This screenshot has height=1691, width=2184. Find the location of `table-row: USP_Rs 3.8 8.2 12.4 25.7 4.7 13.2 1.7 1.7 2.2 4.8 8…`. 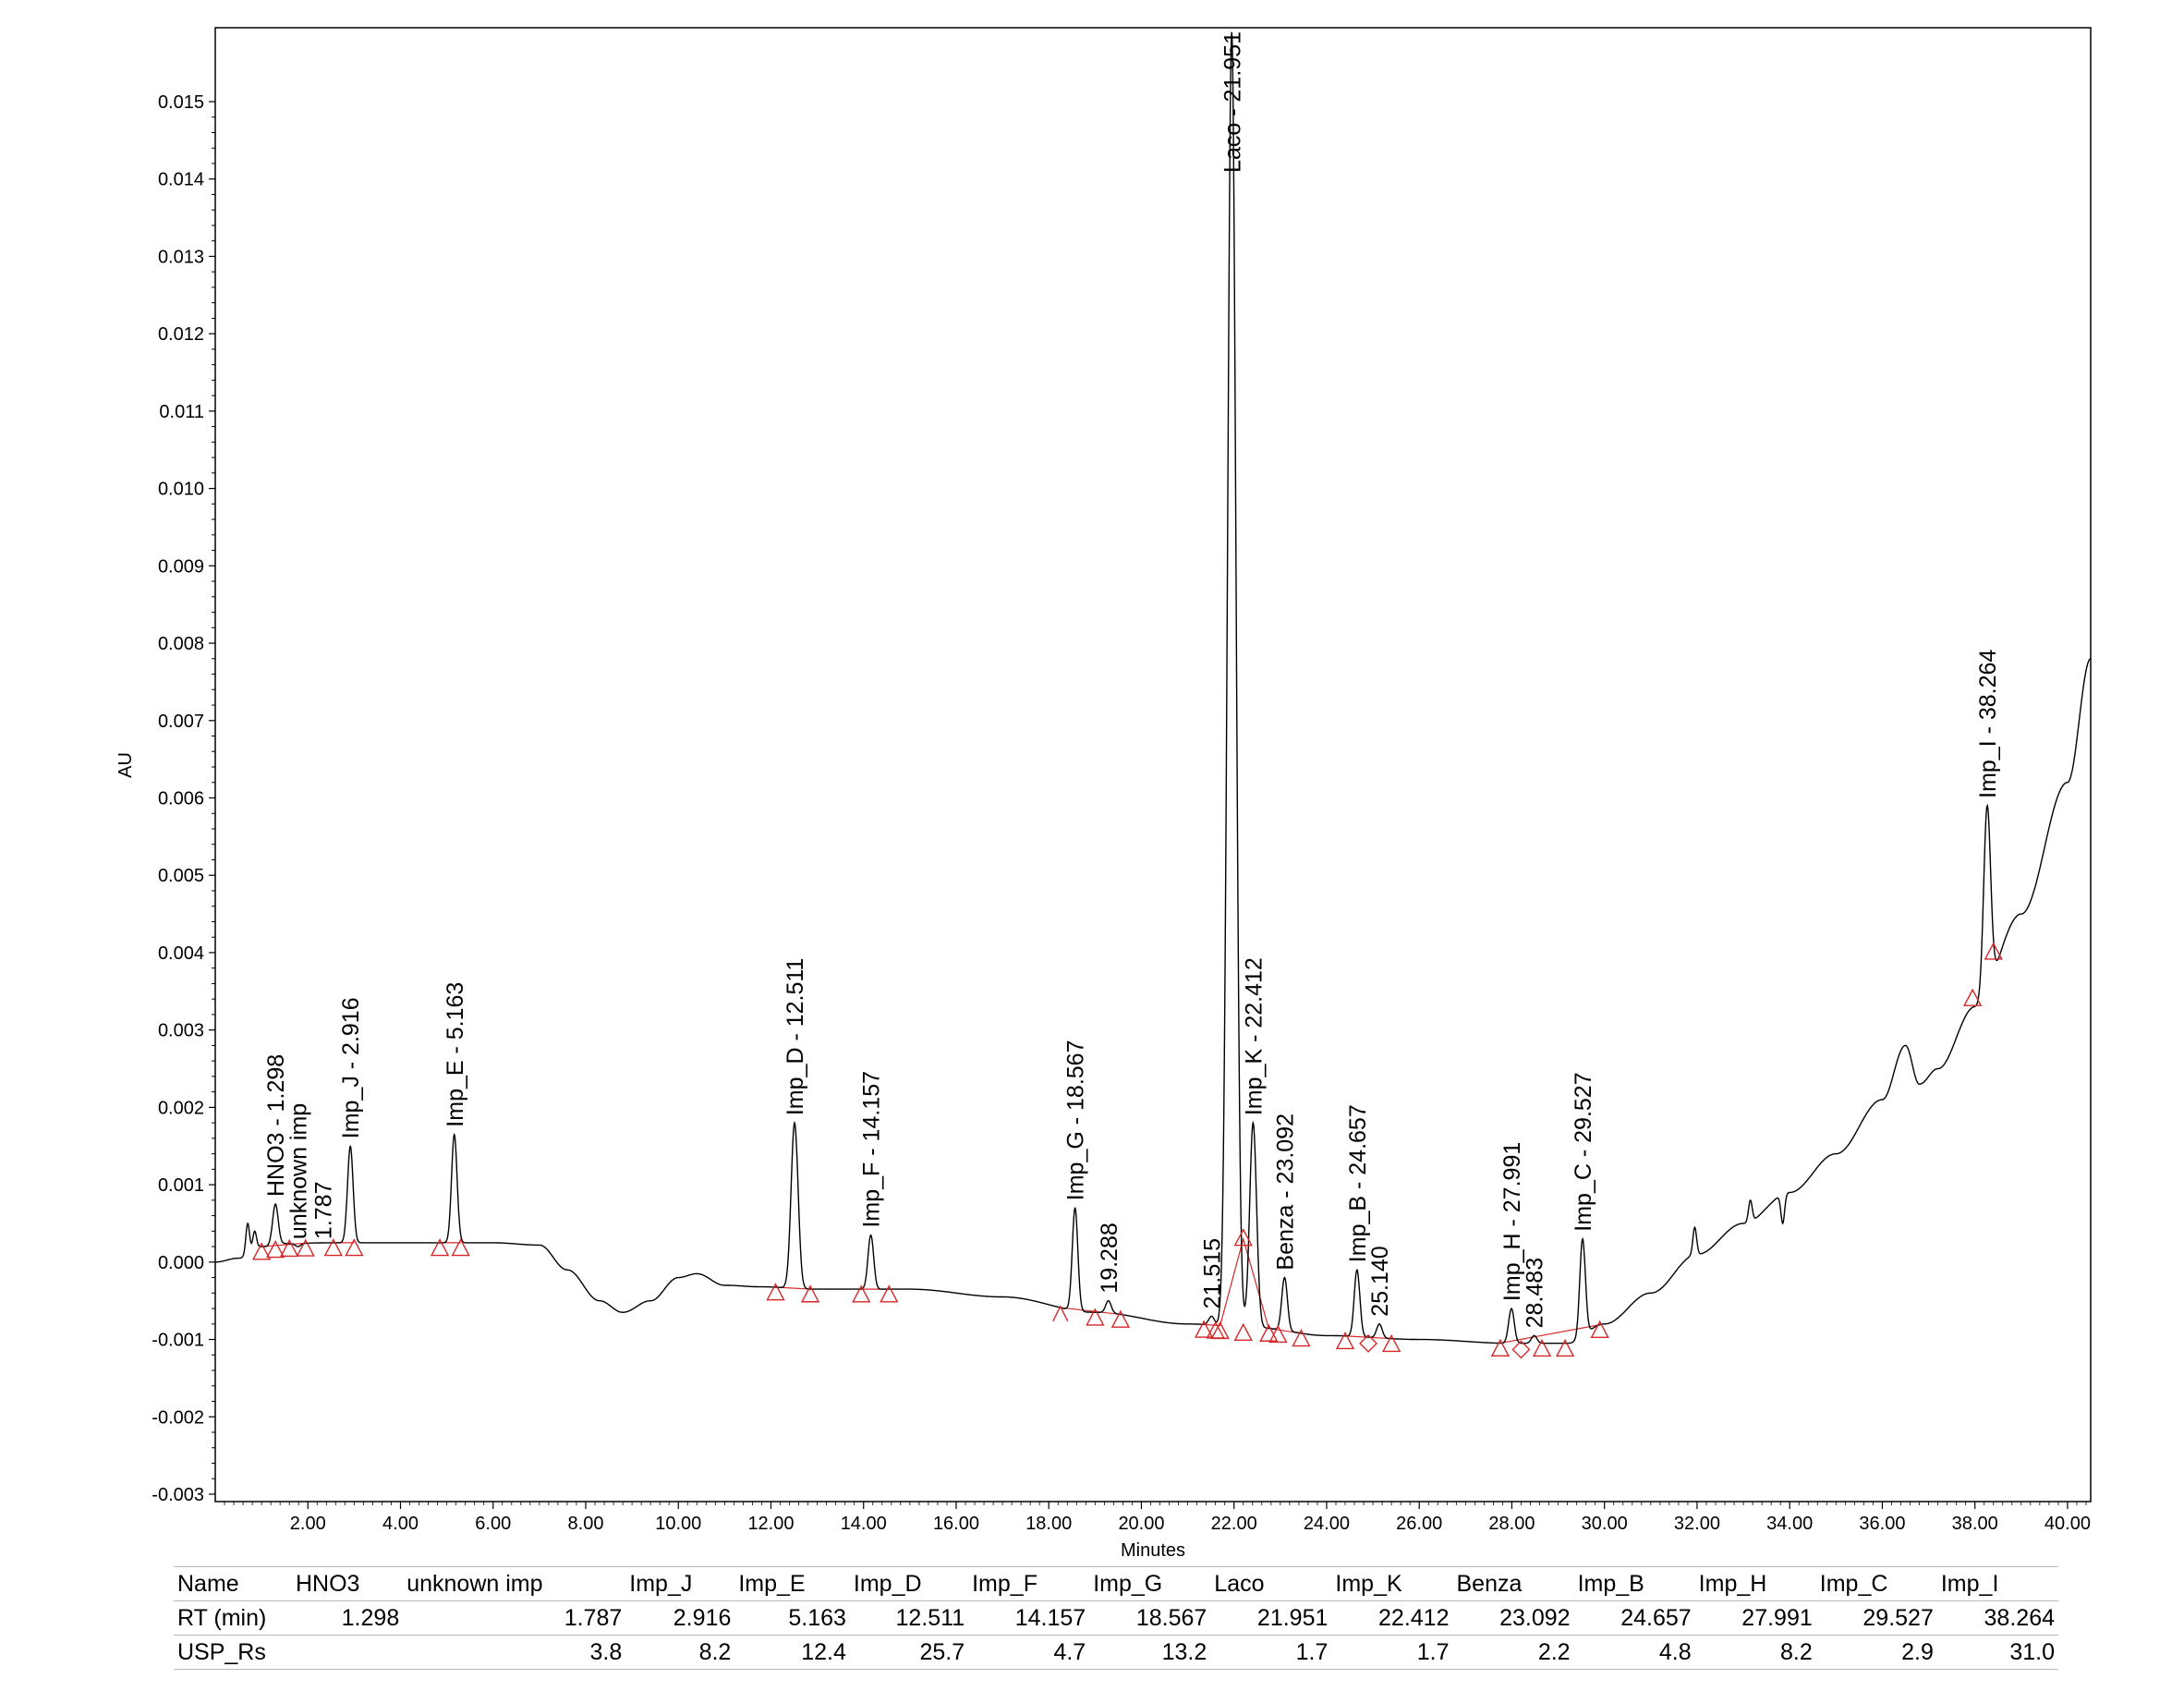

table-row: USP_Rs 3.8 8.2 12.4 25.7 4.7 13.2 1.7 1.7 2.2 4.8 8… is located at coordinates (1116, 1652).